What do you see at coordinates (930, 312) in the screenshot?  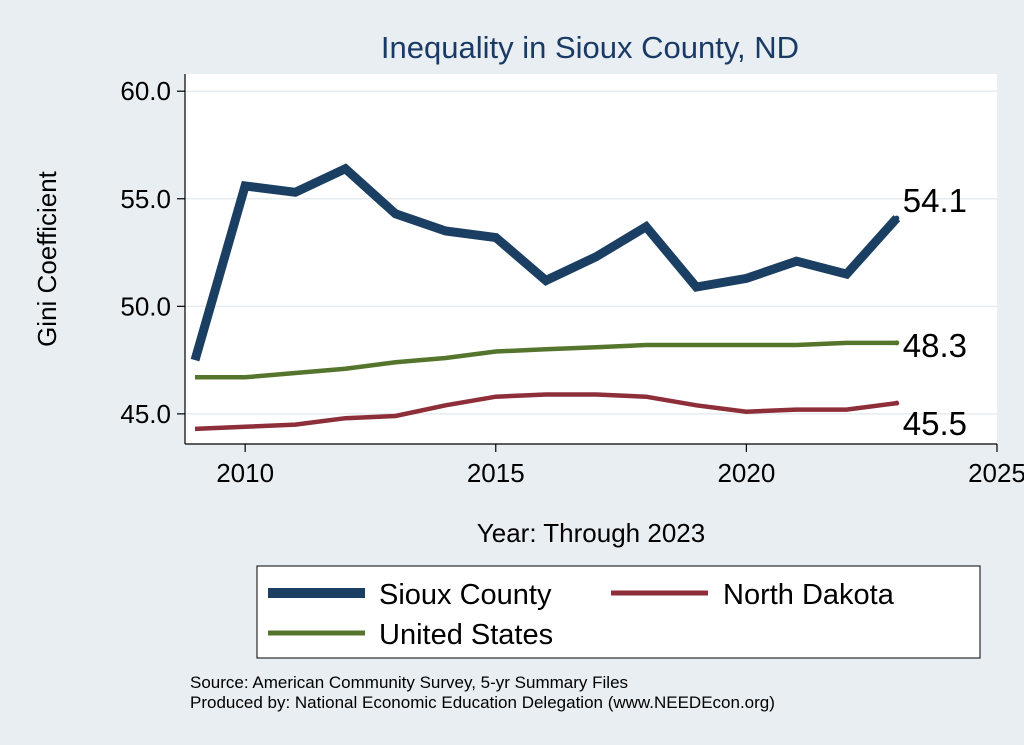 I see `end-labels: 54.1 45.5 48.3` at bounding box center [930, 312].